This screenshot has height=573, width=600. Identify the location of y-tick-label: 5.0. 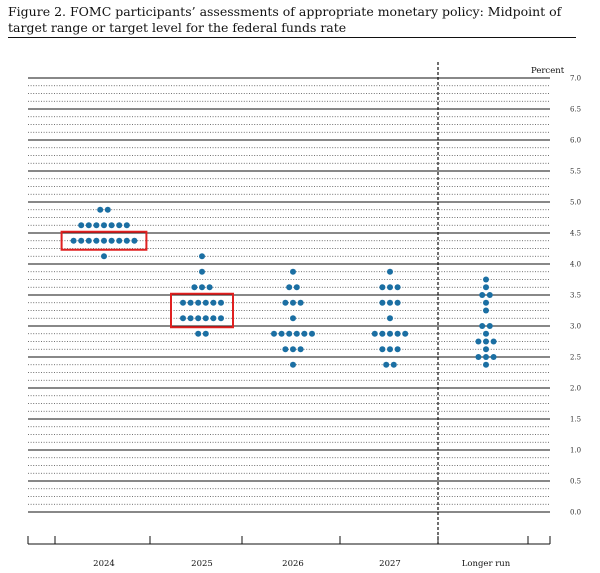
(575, 203).